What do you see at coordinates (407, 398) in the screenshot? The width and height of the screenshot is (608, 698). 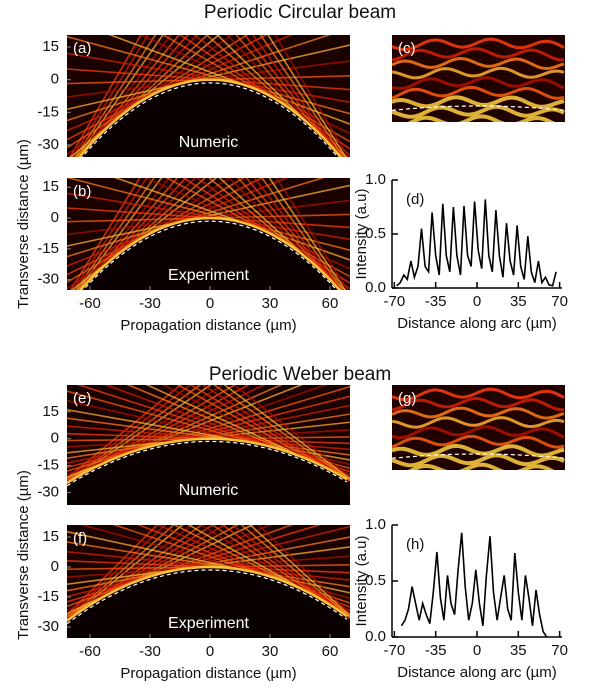 I see `panel-label: (g)` at bounding box center [407, 398].